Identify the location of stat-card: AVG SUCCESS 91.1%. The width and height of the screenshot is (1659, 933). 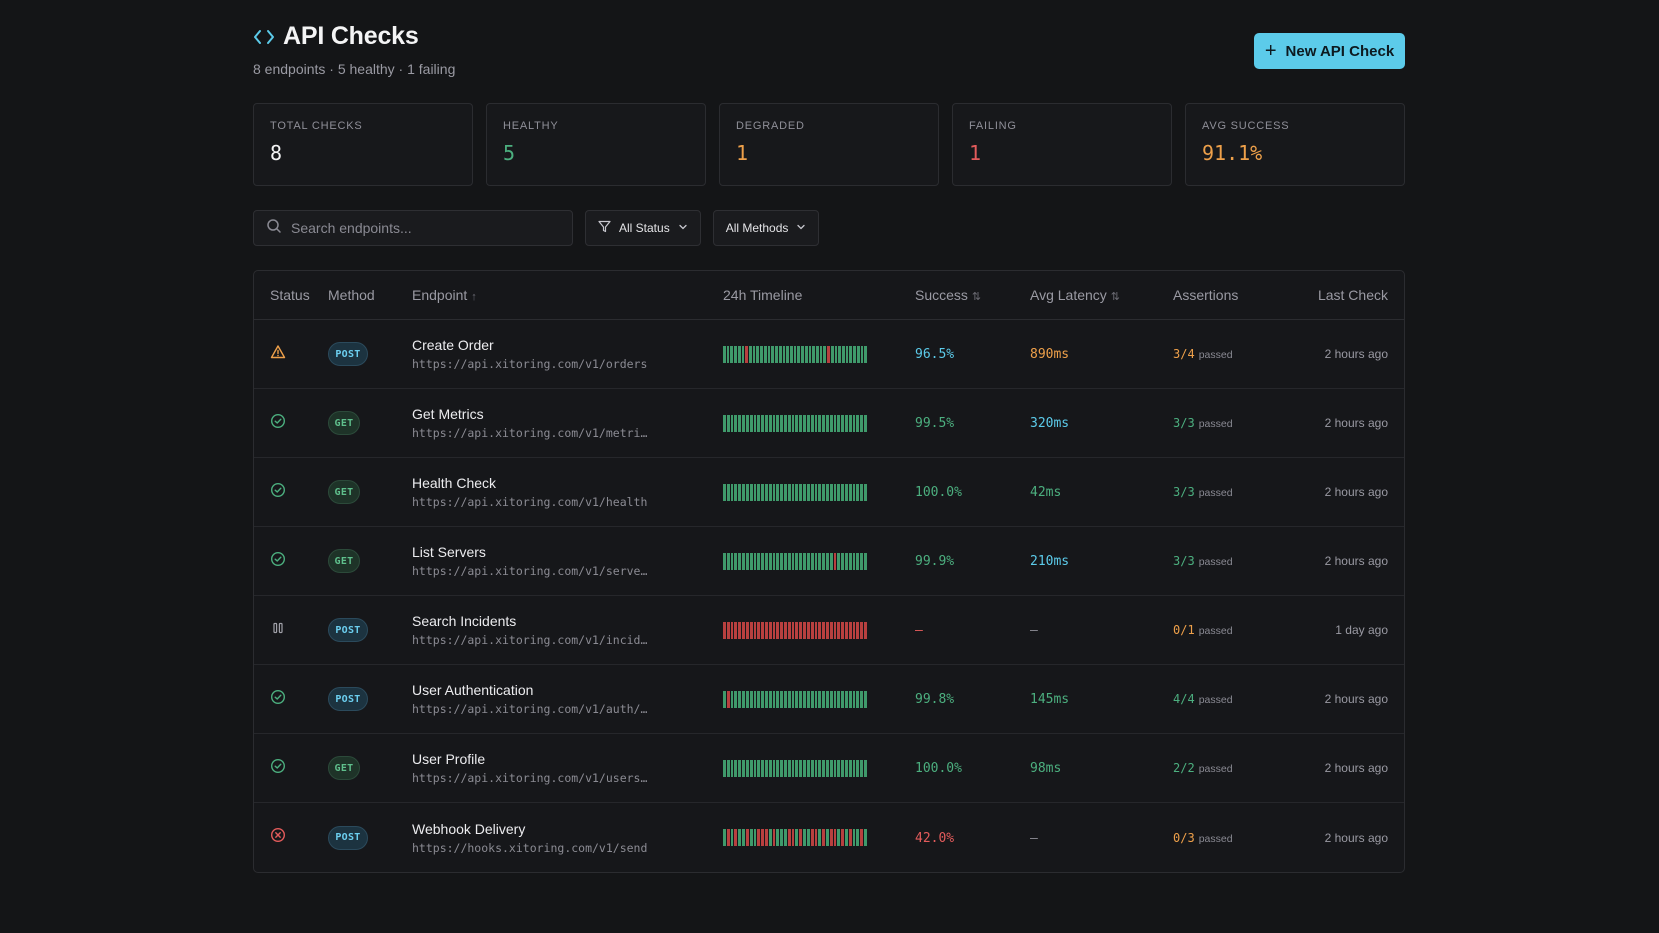
(1295, 144).